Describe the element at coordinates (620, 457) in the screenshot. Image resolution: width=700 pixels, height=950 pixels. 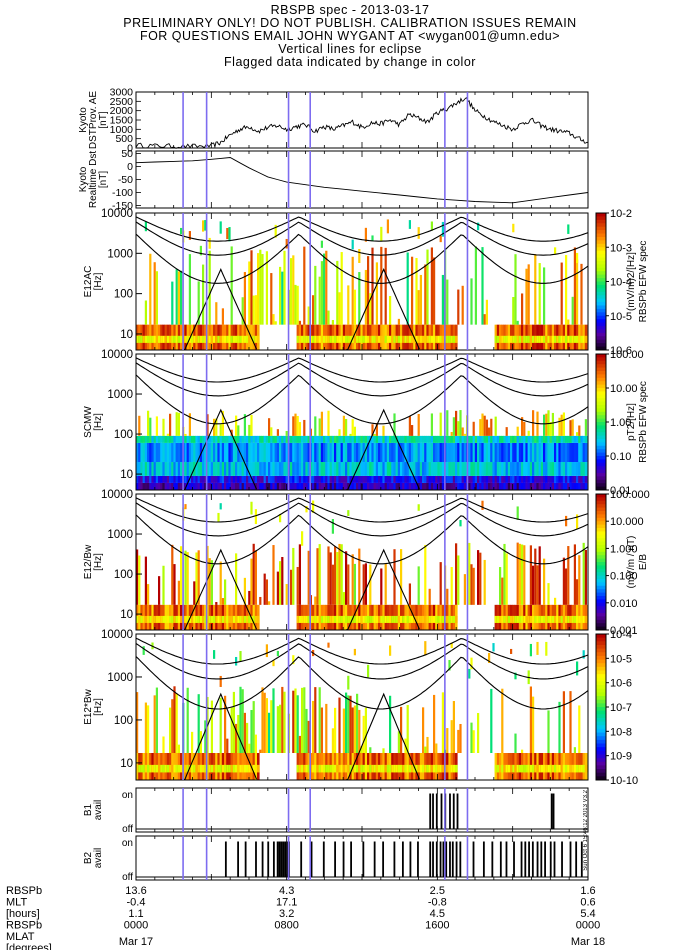
I see `scmw-colorbar-label: 0.10` at that location.